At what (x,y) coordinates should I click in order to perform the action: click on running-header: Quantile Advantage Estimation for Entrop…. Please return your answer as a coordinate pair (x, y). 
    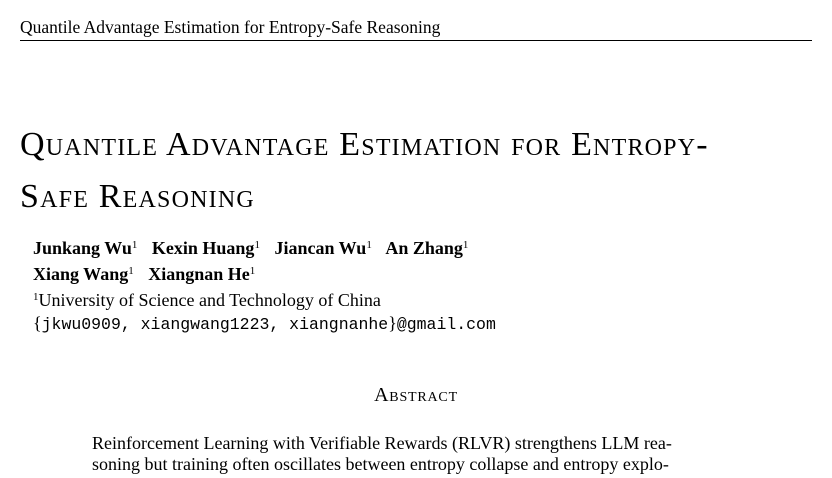
    Looking at the image, I should click on (416, 28).